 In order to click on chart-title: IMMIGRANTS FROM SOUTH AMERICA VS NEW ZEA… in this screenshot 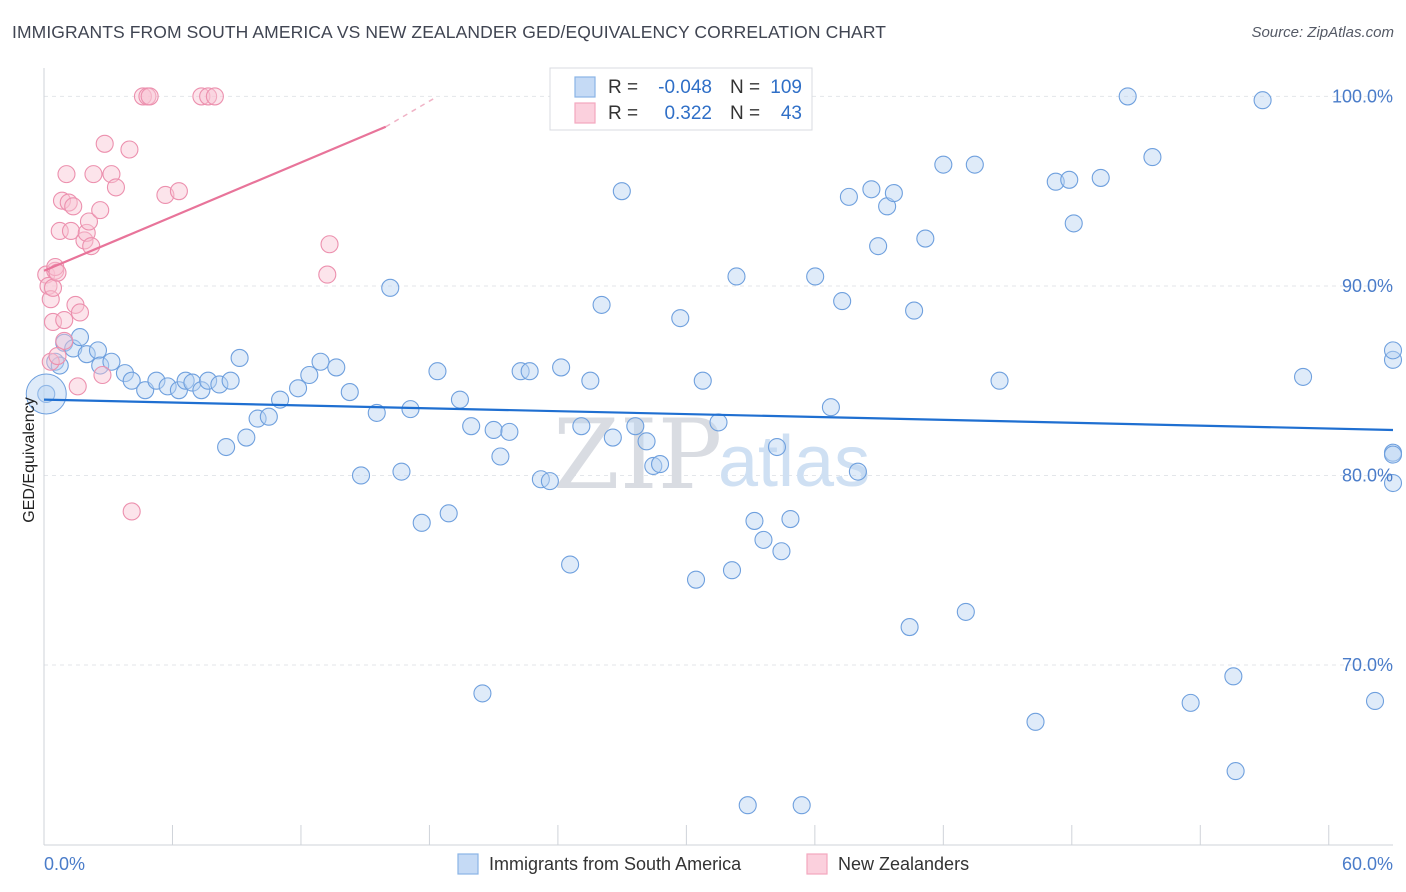, I will do `click(449, 32)`.